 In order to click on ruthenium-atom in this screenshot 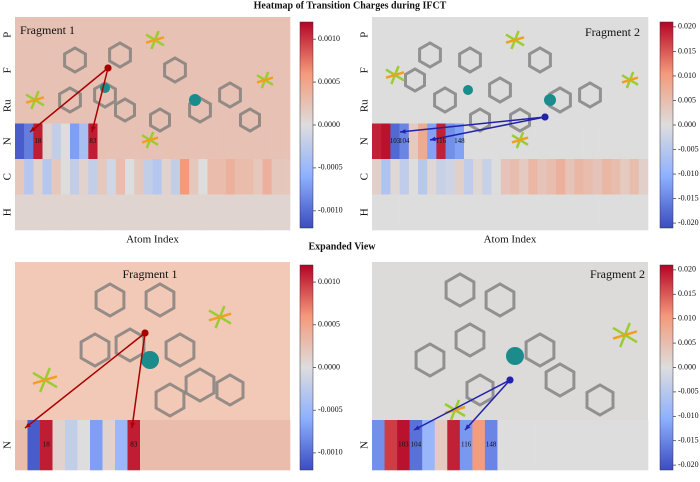, I will do `click(195, 100)`.